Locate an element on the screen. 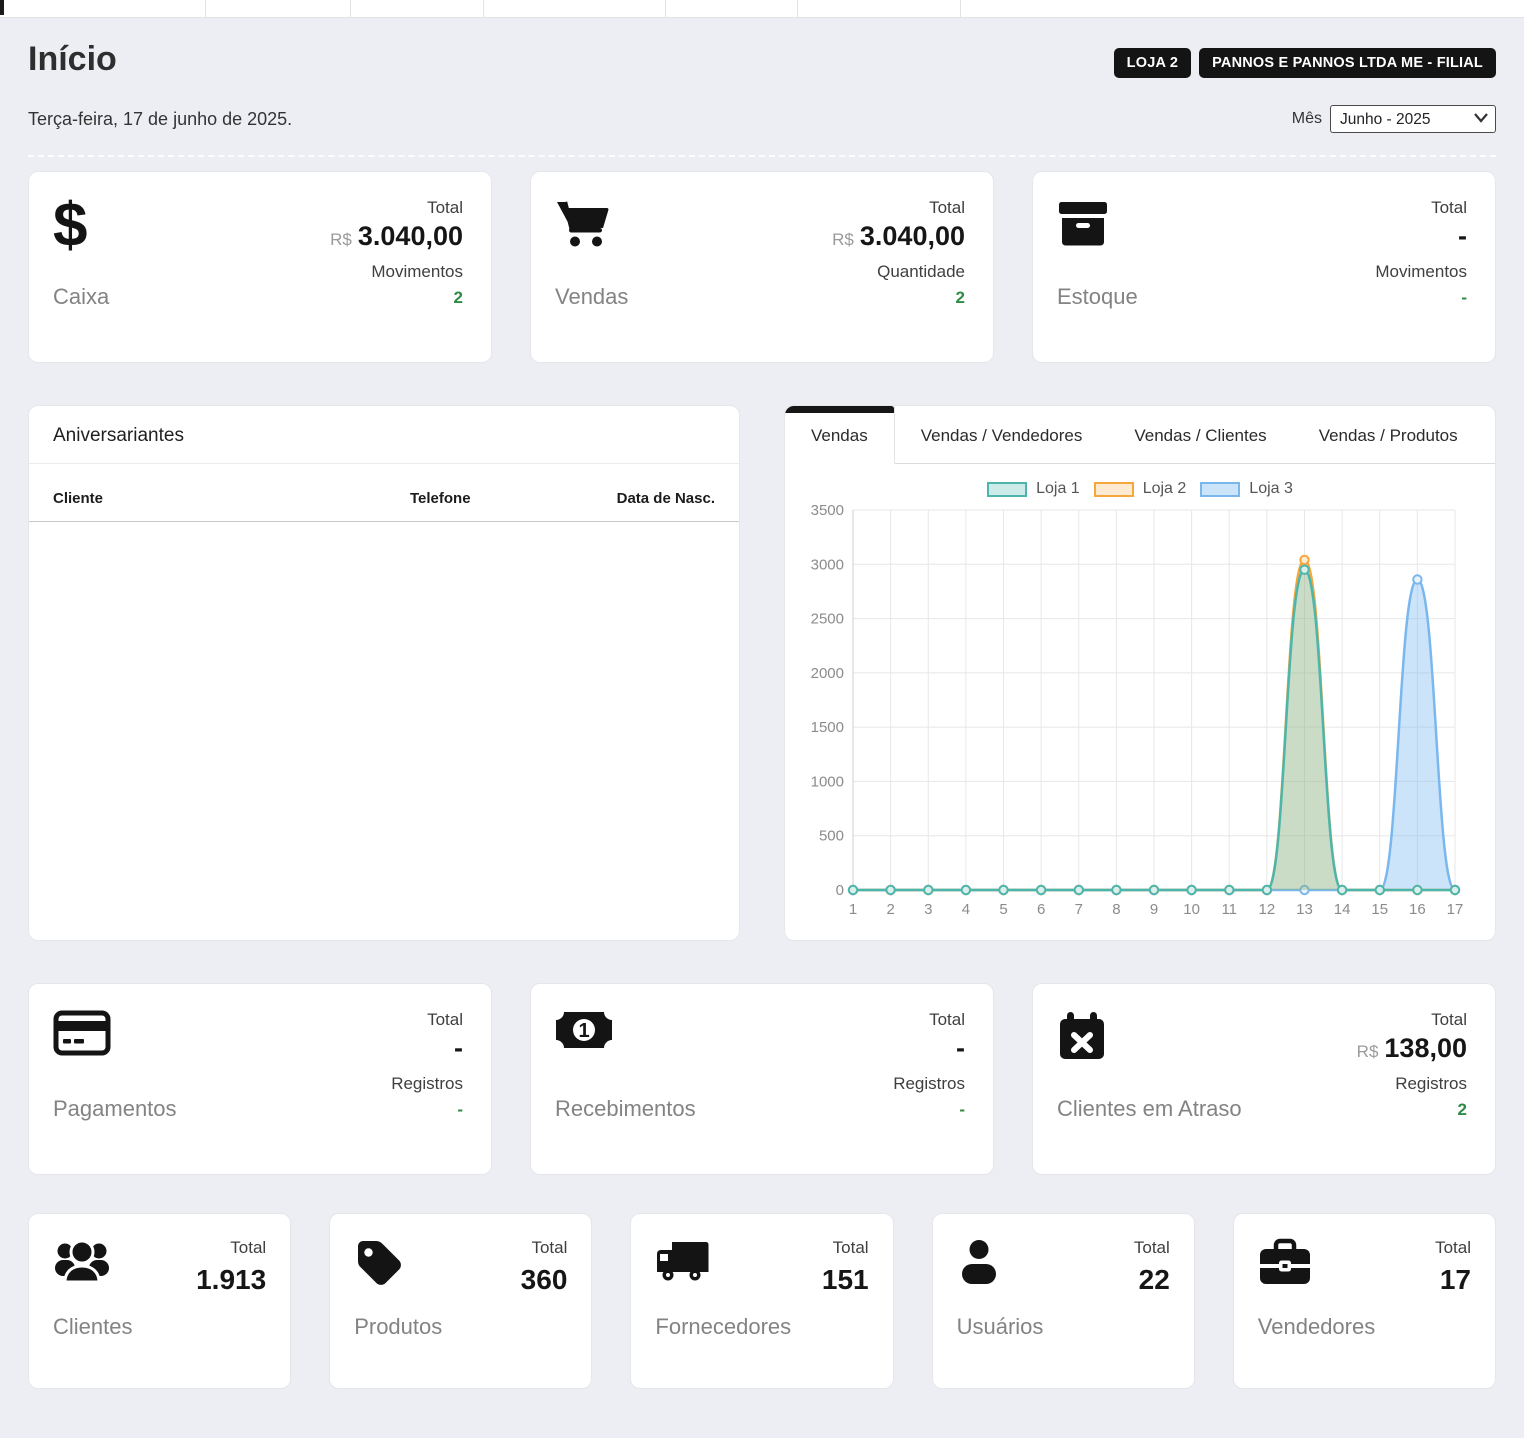 Image resolution: width=1524 pixels, height=1438 pixels. chart-legend: Loja 1 Loja 2 Loja 3 is located at coordinates (1140, 489).